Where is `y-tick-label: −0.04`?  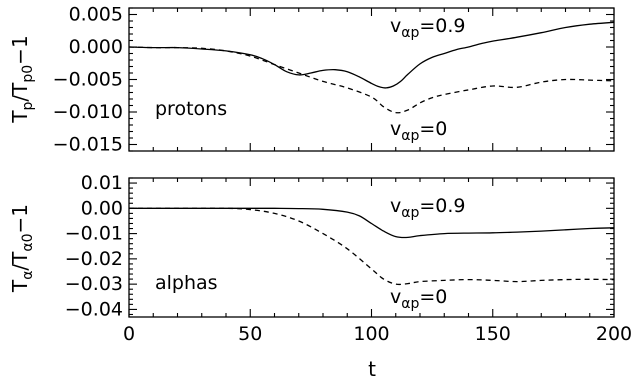 y-tick-label: −0.04 is located at coordinates (94, 309).